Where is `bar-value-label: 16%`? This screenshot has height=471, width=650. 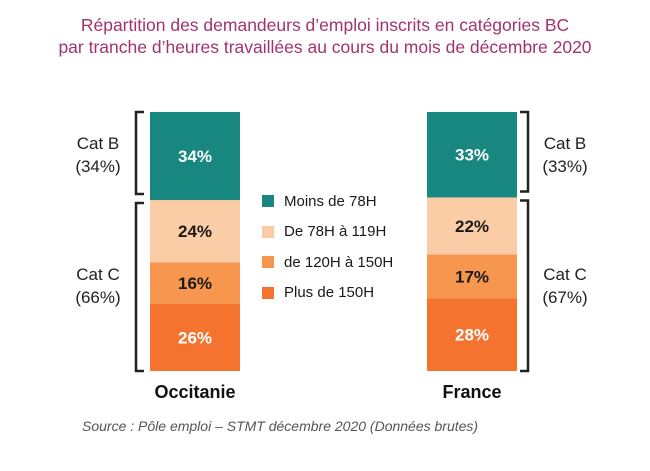
bar-value-label: 16% is located at coordinates (195, 283).